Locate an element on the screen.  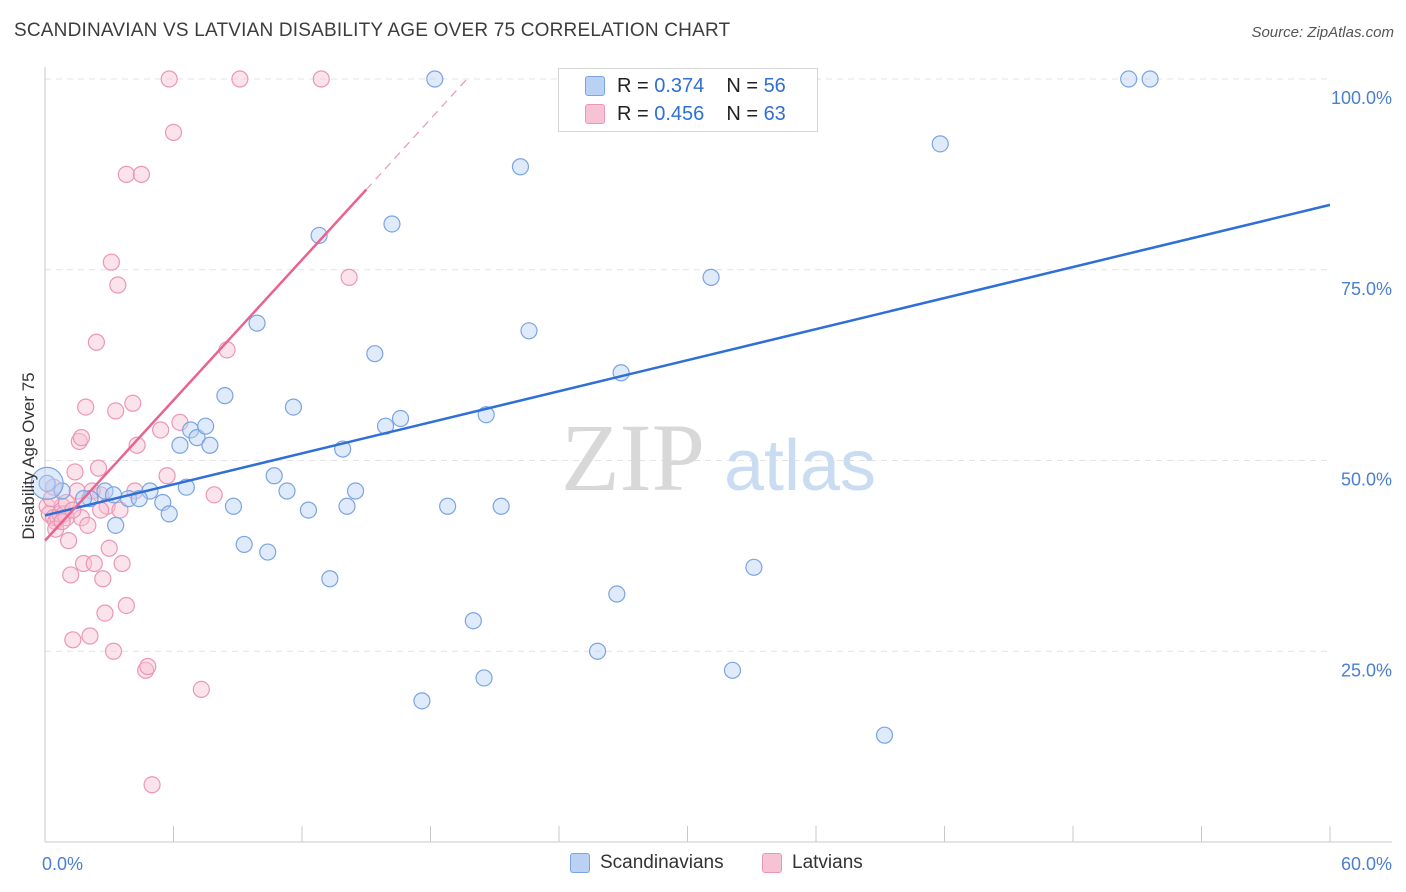
y-tick-label: 75.0% is located at coordinates (1366, 289).